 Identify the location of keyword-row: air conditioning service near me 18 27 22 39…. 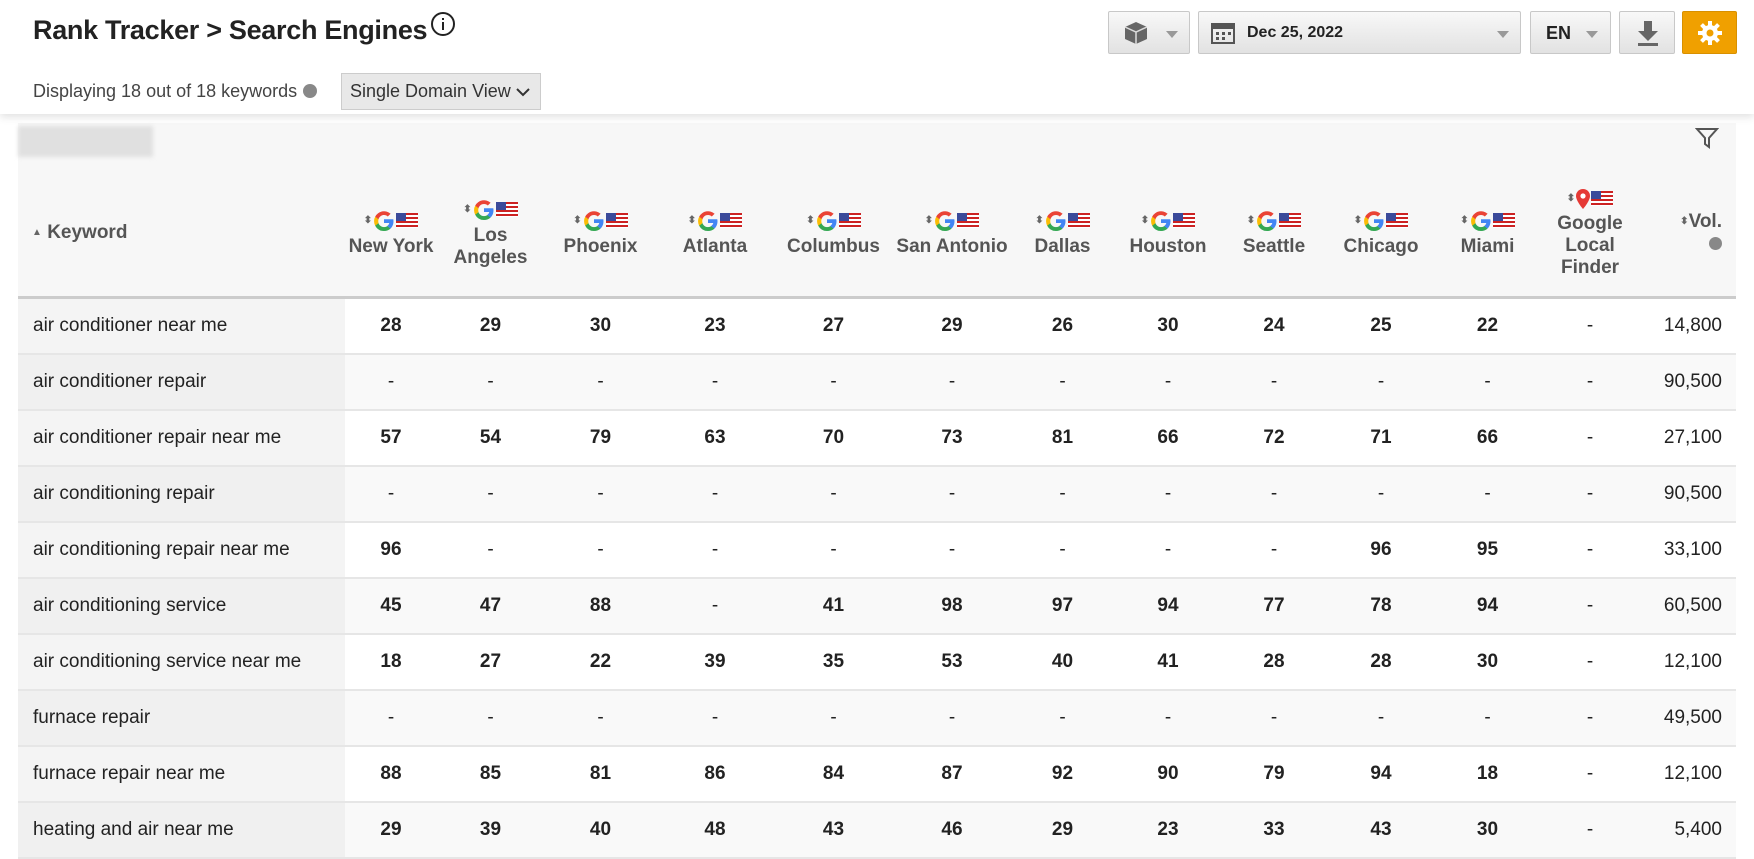
(877, 662).